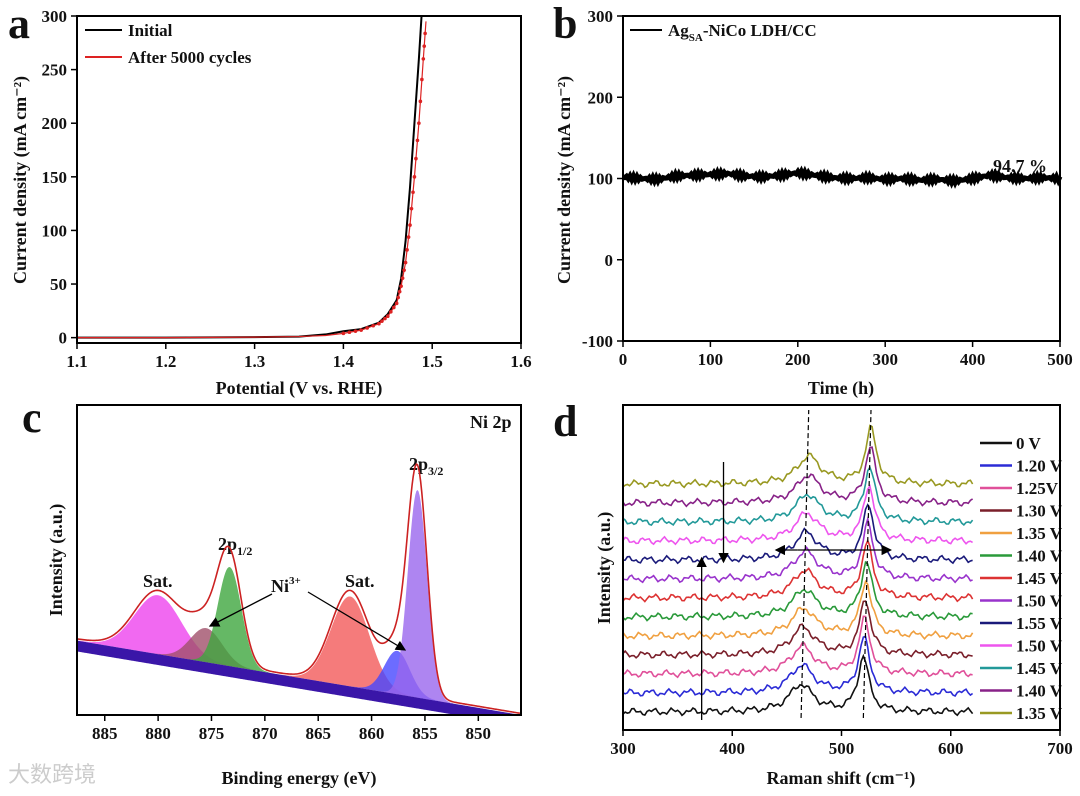 This screenshot has width=1080, height=796. I want to click on b-xtick-label: 200, so click(798, 359).